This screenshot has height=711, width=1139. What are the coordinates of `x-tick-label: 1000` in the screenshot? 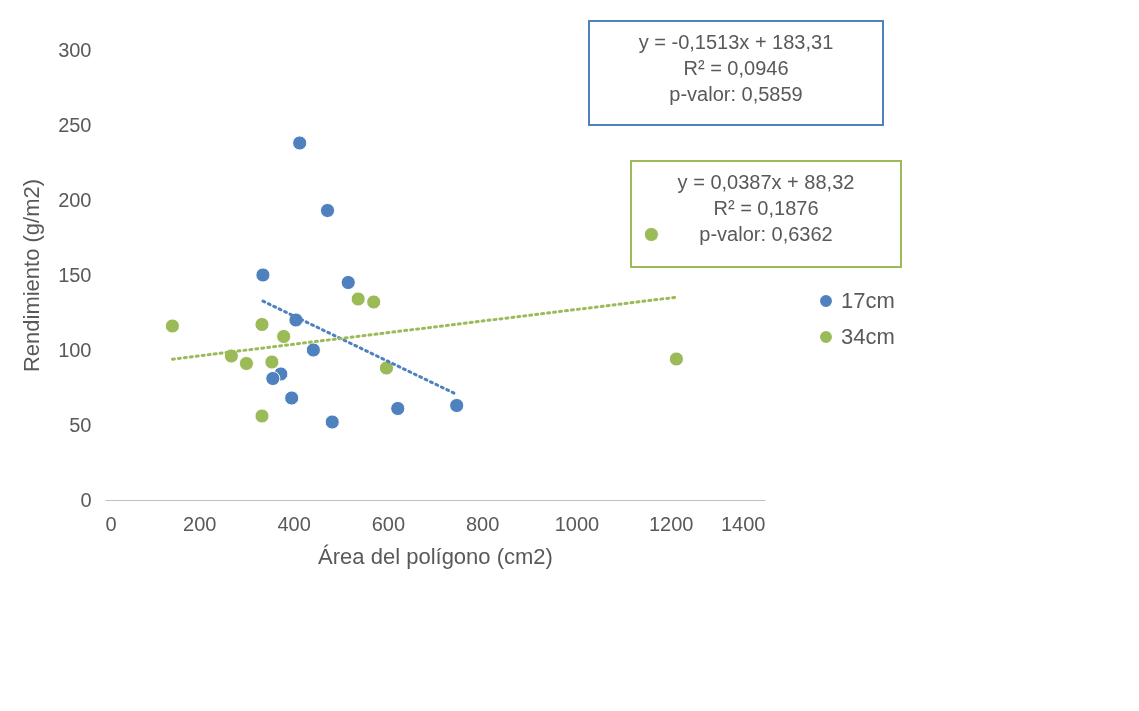 It's located at (577, 523).